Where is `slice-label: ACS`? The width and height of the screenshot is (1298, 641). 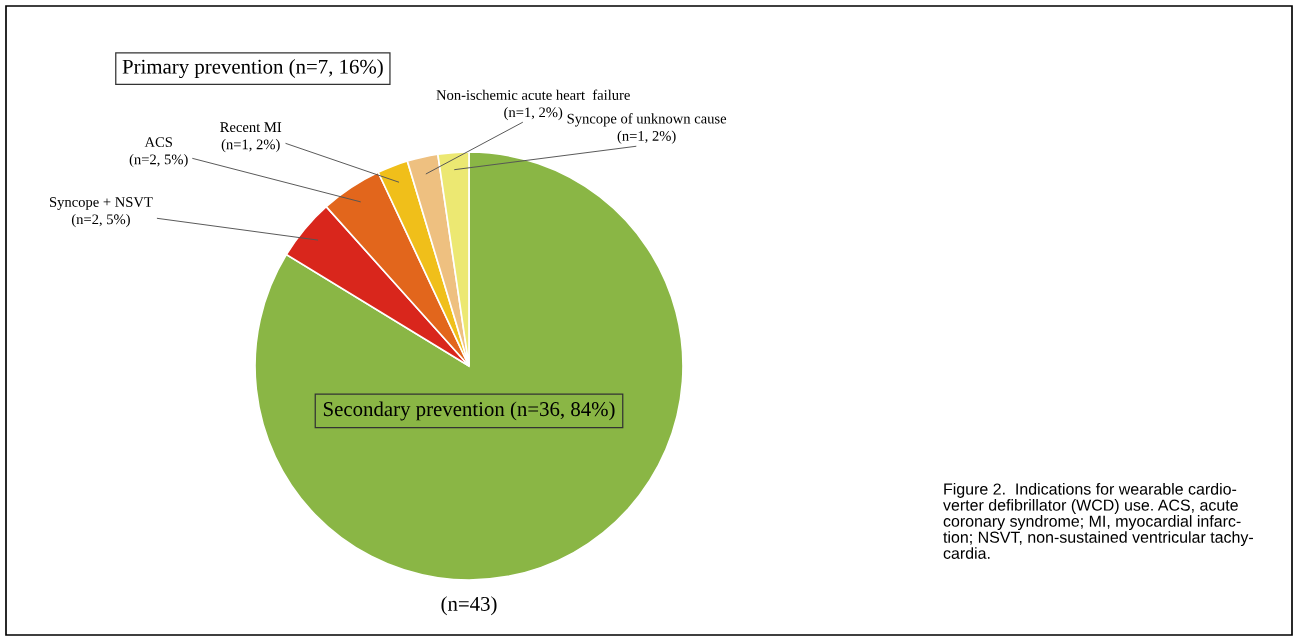
slice-label: ACS is located at coordinates (158, 142).